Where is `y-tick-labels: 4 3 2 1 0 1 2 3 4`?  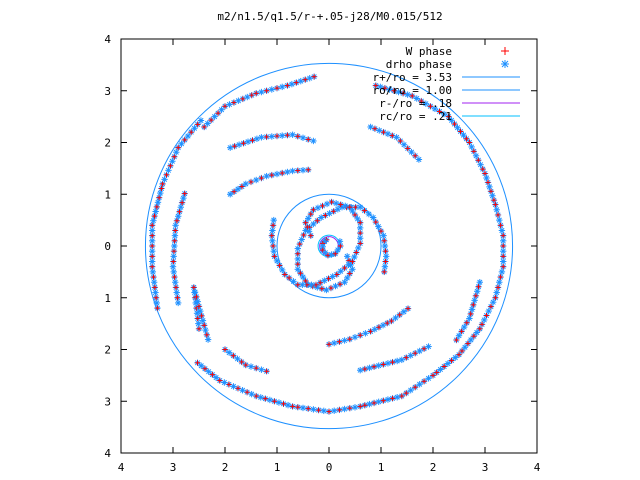
y-tick-labels: 4 3 2 1 0 1 2 3 4 is located at coordinates (107, 246).